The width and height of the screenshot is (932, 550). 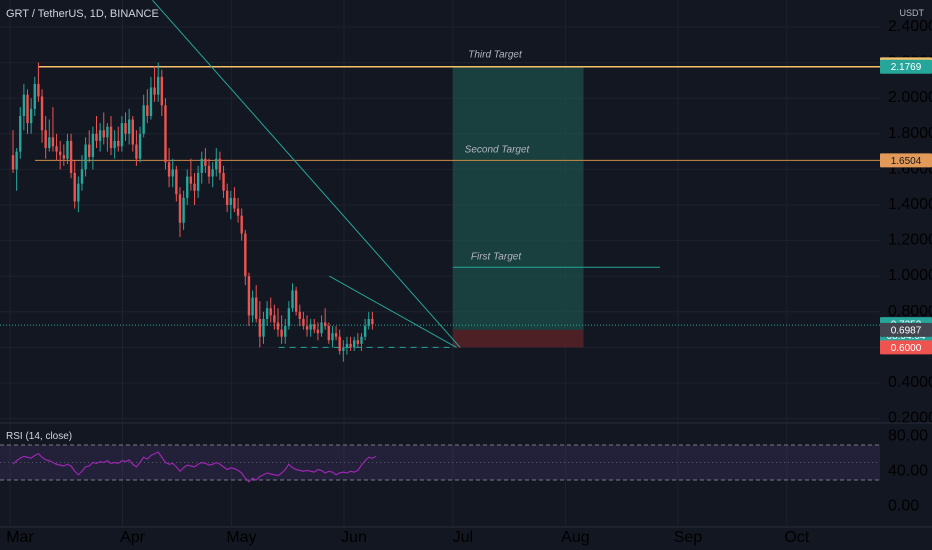 What do you see at coordinates (20, 537) in the screenshot?
I see `time-axis-label: Mar` at bounding box center [20, 537].